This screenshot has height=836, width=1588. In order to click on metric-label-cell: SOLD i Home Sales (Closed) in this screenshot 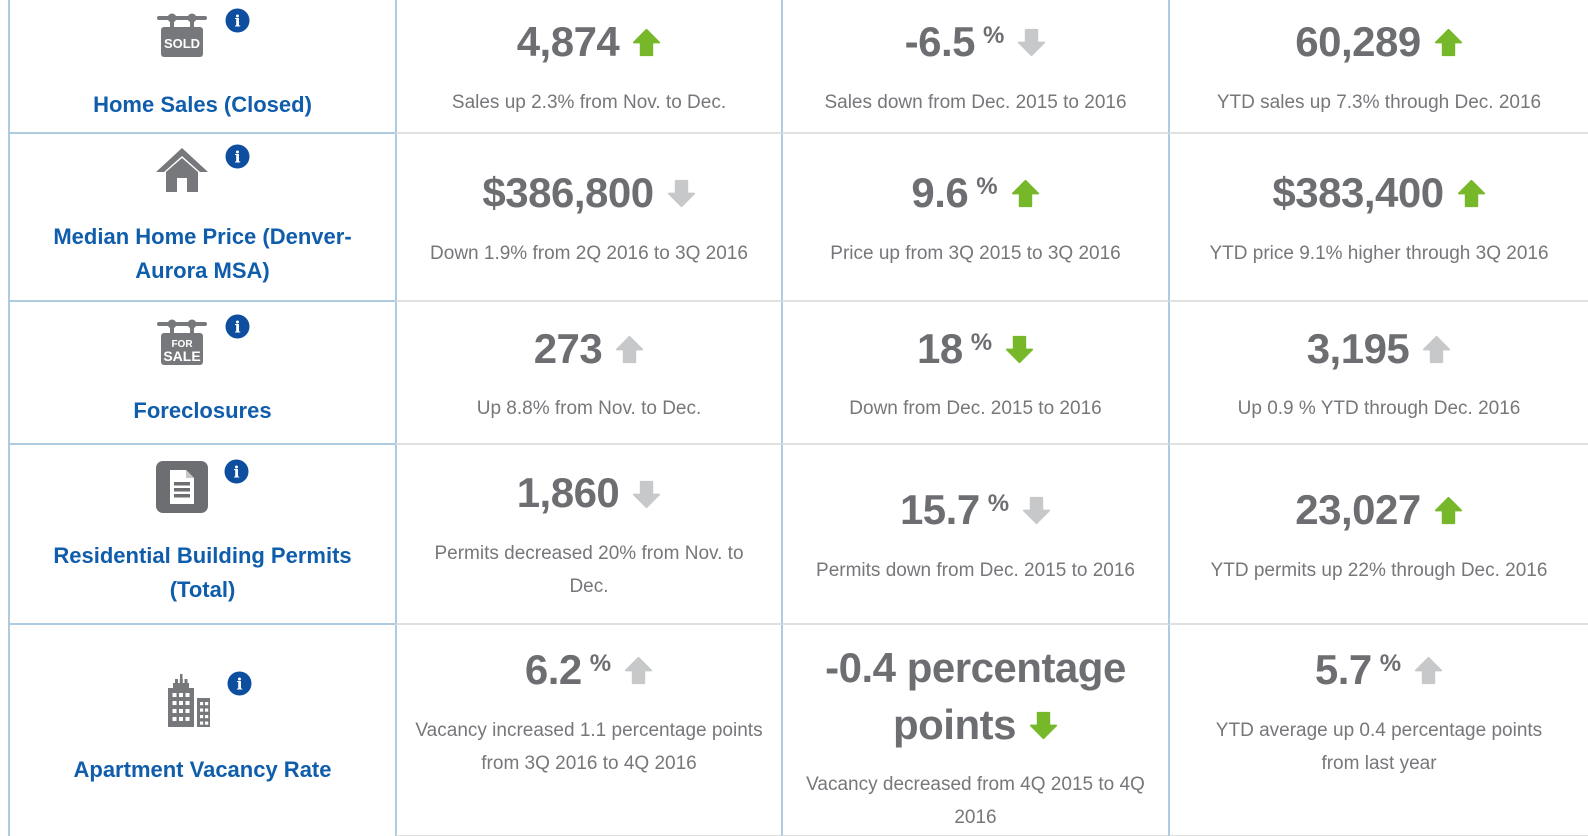, I will do `click(201, 67)`.